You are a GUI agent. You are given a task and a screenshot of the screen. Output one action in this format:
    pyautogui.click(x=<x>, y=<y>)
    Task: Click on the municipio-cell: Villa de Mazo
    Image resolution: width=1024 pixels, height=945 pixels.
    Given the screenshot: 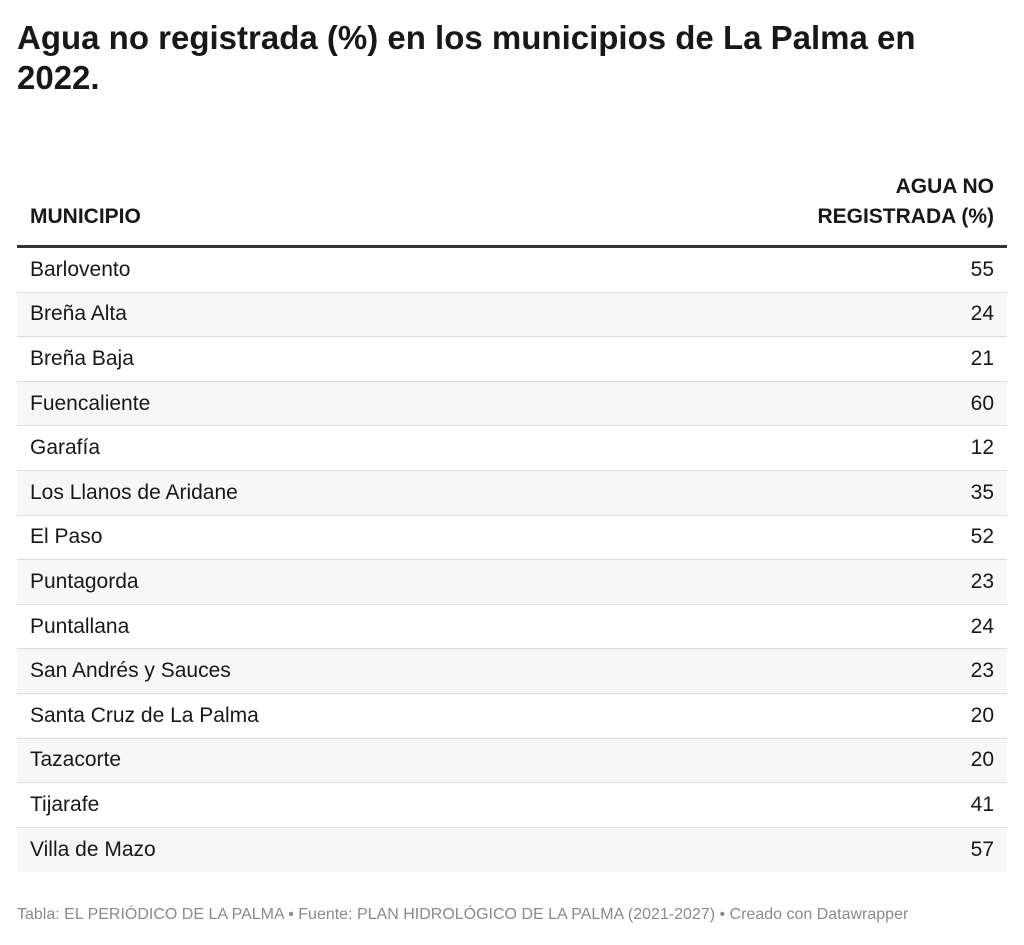 What is the action you would take?
    pyautogui.click(x=93, y=850)
    